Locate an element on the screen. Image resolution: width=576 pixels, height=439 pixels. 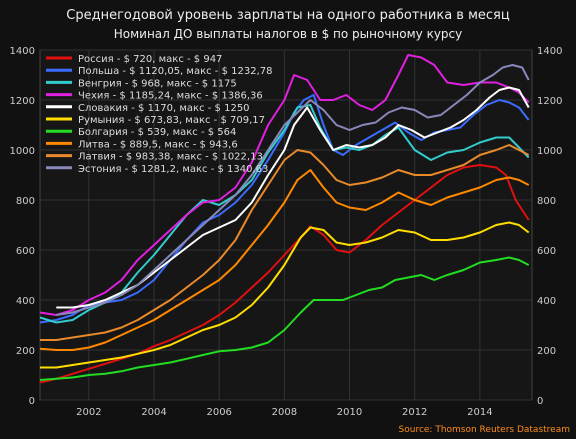
y-tick-label-right: 0 is located at coordinates (540, 401).